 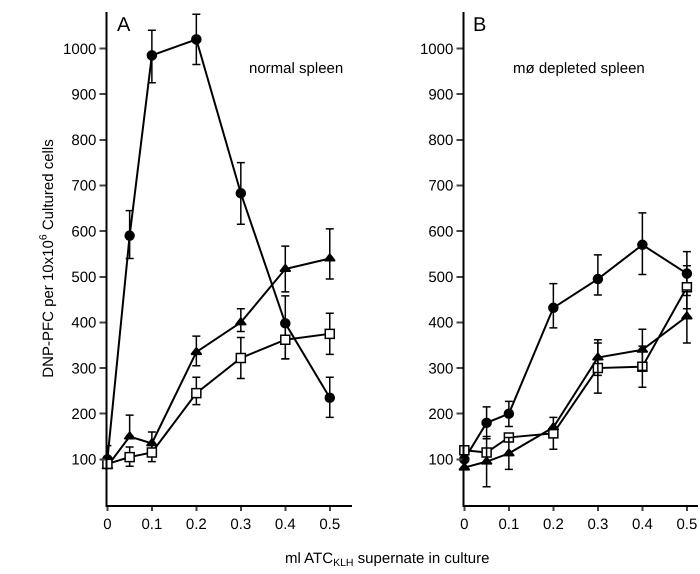 What do you see at coordinates (579, 68) in the screenshot?
I see `annotation: mø depleted spleen` at bounding box center [579, 68].